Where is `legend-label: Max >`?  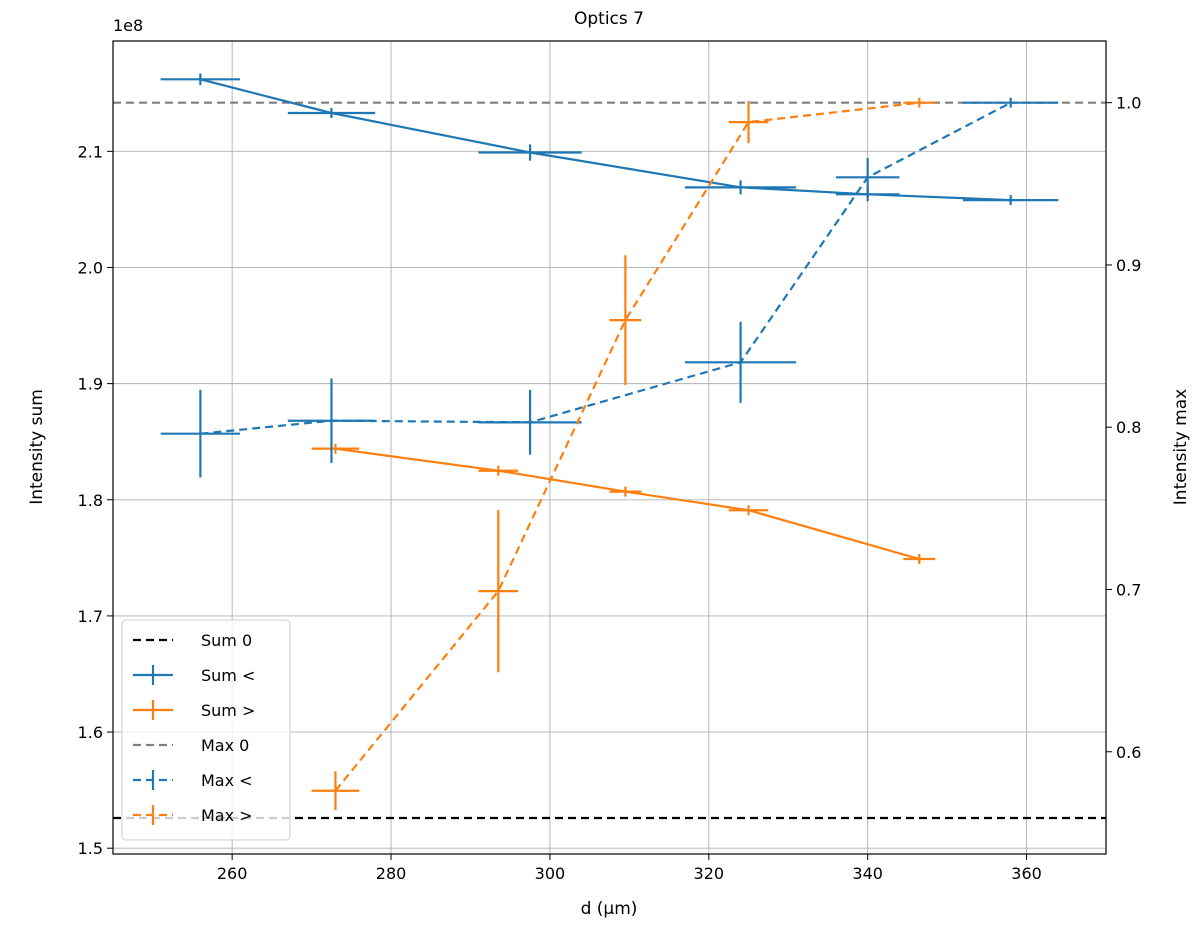 legend-label: Max > is located at coordinates (227, 815).